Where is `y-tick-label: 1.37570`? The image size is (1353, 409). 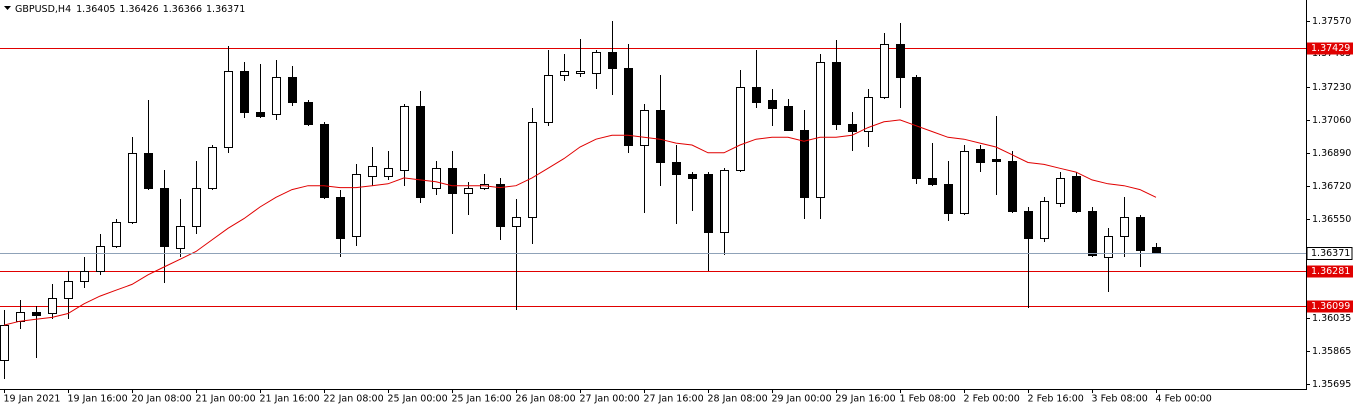
y-tick-label: 1.37570 is located at coordinates (1331, 21).